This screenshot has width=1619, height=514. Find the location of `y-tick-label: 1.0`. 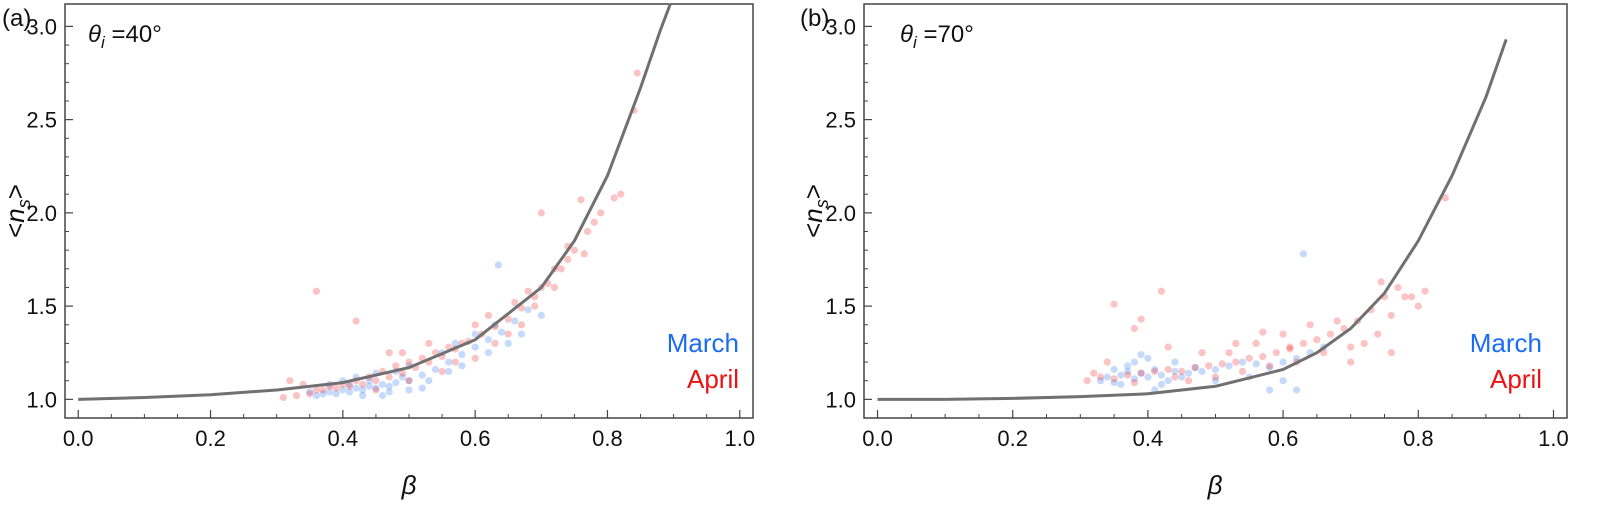

y-tick-label: 1.0 is located at coordinates (41, 399).